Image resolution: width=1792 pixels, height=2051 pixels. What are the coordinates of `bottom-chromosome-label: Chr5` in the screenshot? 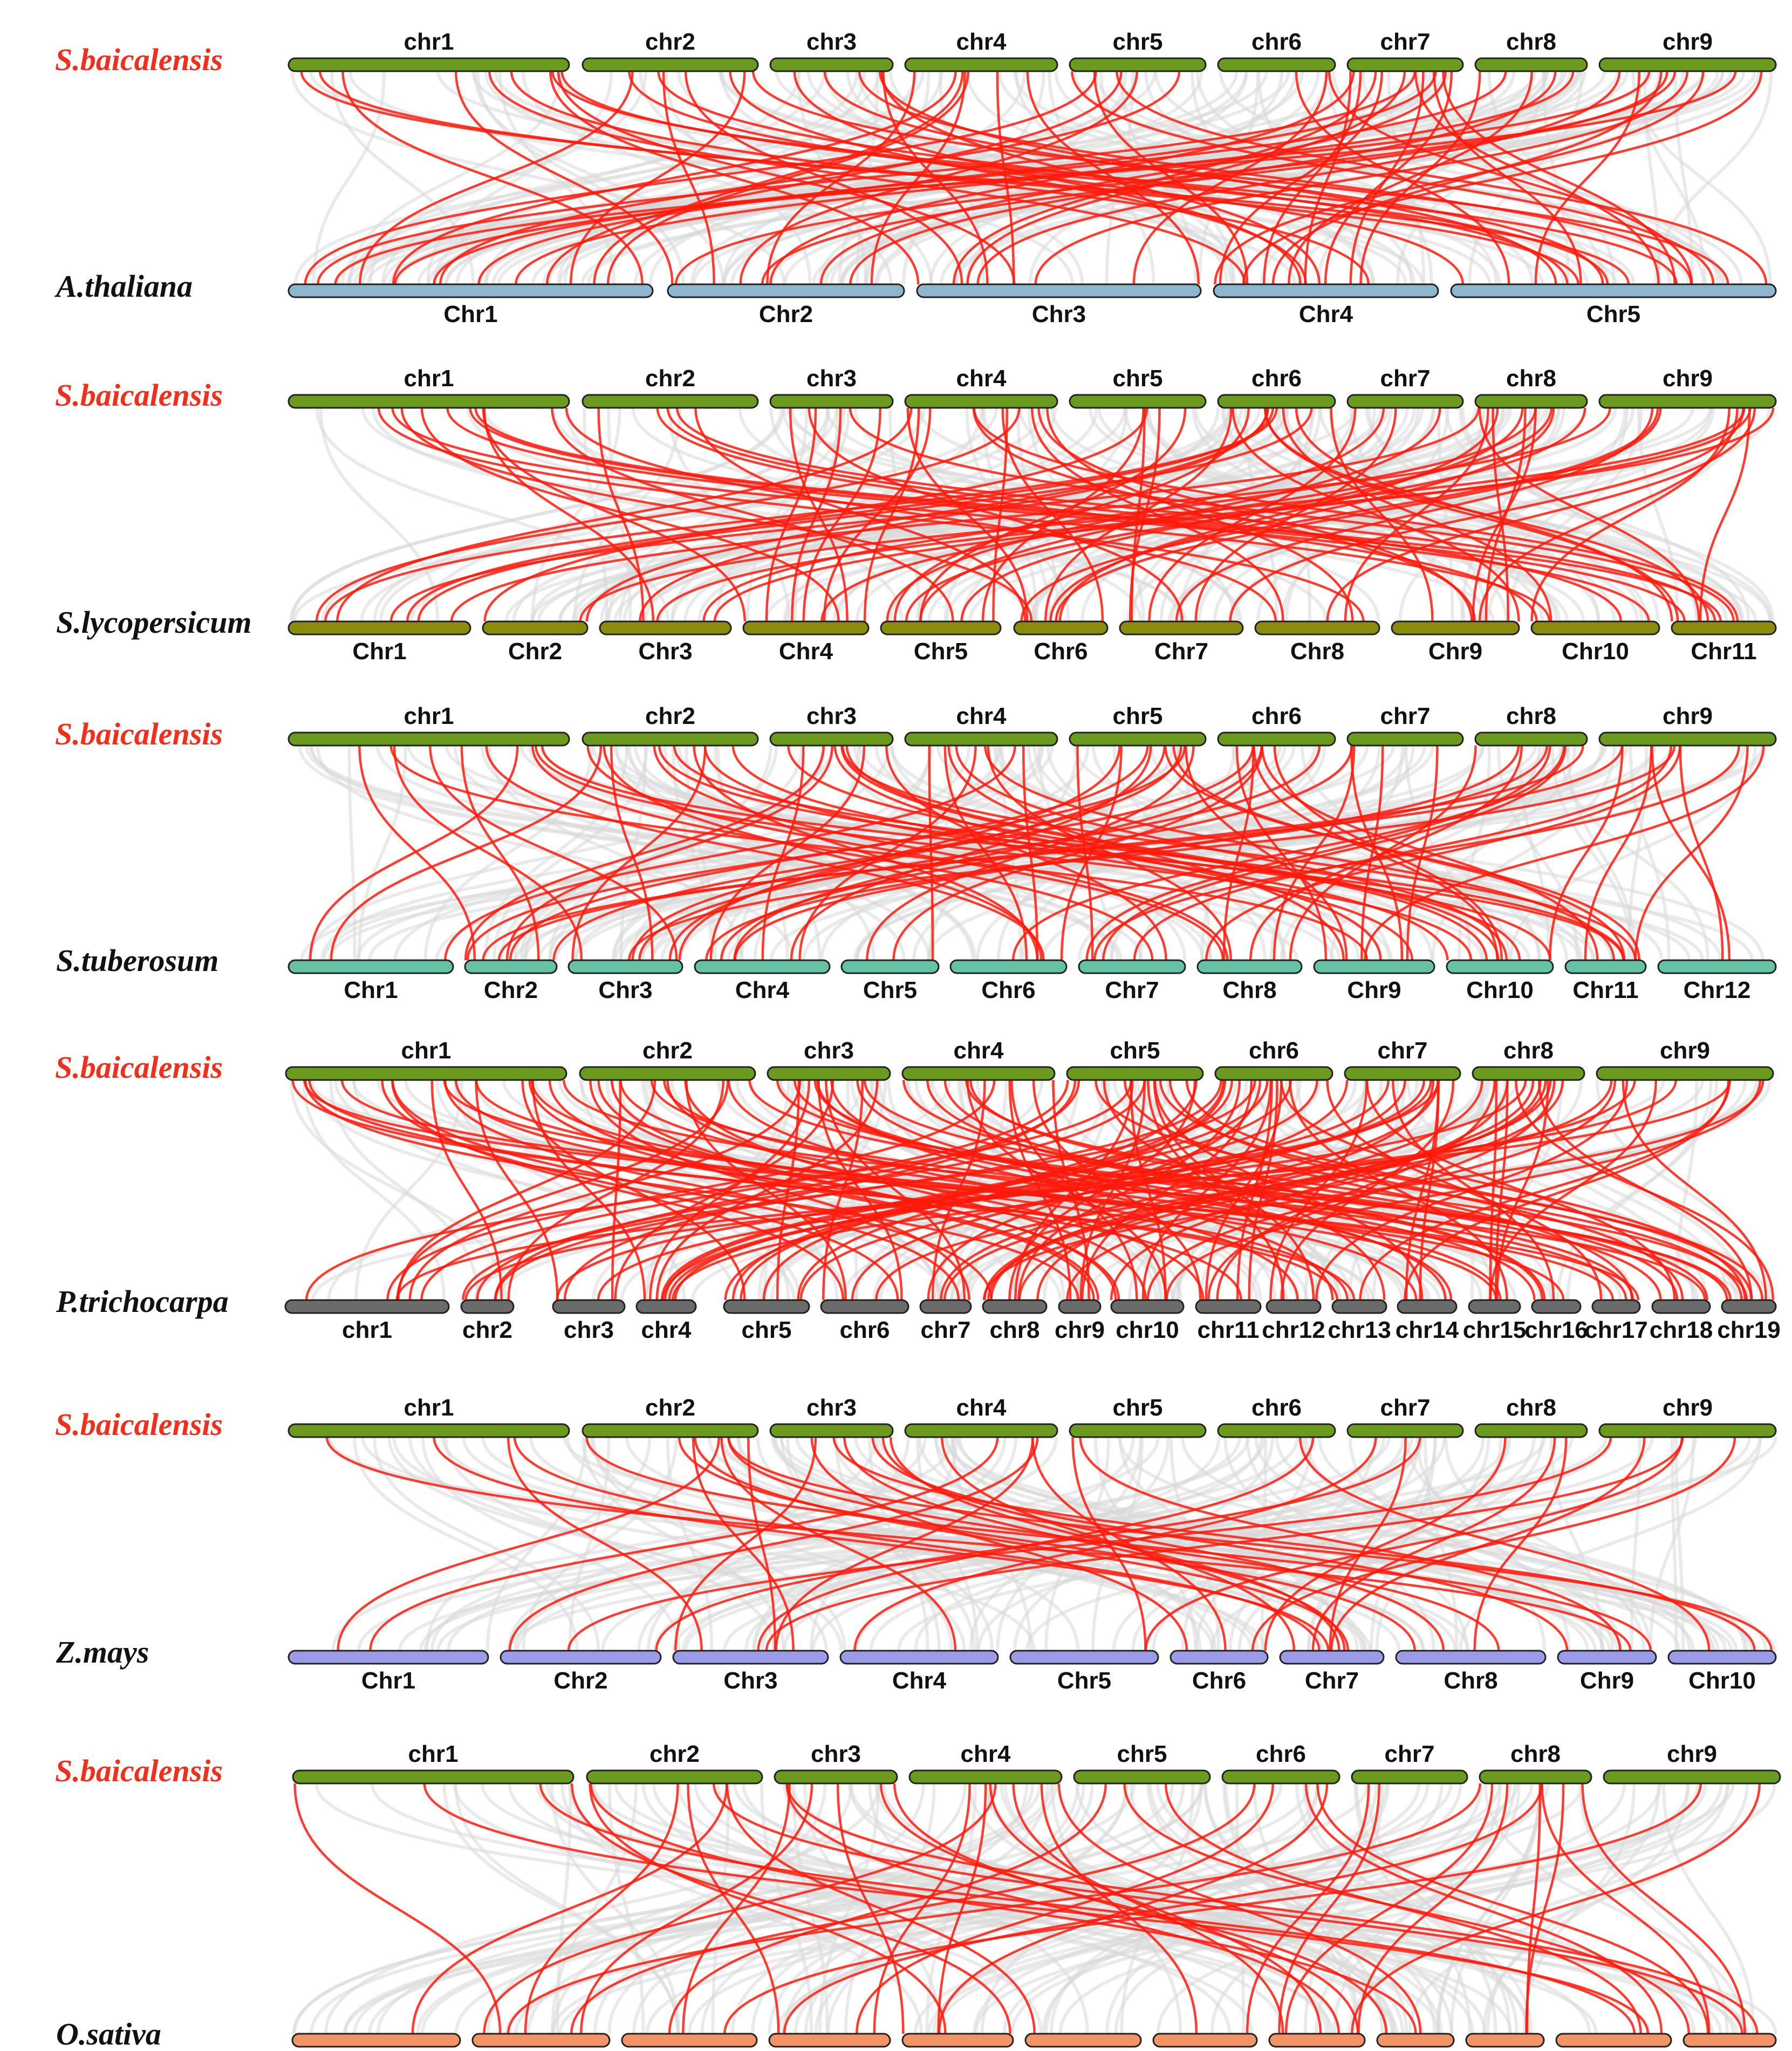 It's located at (941, 652).